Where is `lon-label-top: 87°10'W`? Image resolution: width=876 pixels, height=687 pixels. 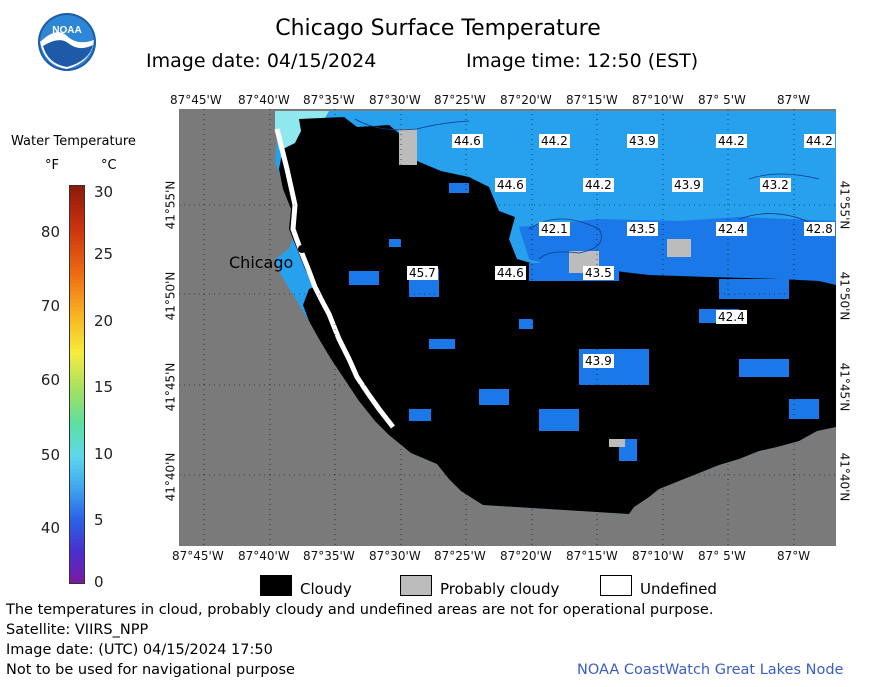 lon-label-top: 87°10'W is located at coordinates (658, 100).